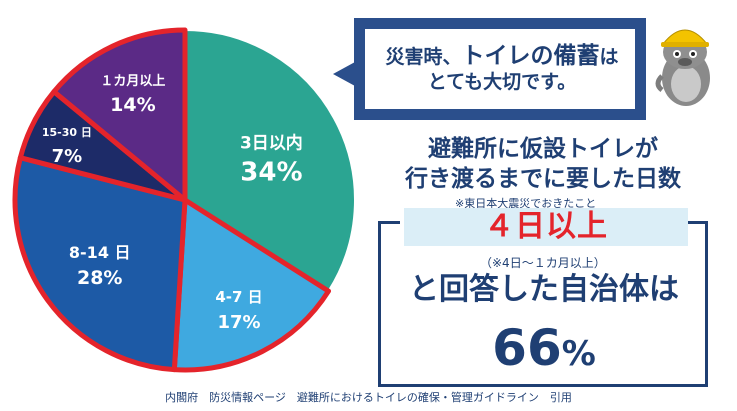 Image resolution: width=737 pixels, height=411 pixels. Describe the element at coordinates (526, 203) in the screenshot. I see `earthquake-note: ※東日本大震災でおきたこと` at that location.